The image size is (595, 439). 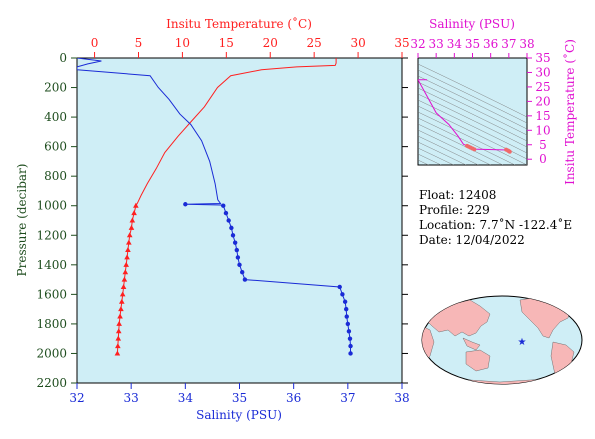 I want to click on location: Location: 7.7˚N -122.4˚E, so click(x=496, y=225).